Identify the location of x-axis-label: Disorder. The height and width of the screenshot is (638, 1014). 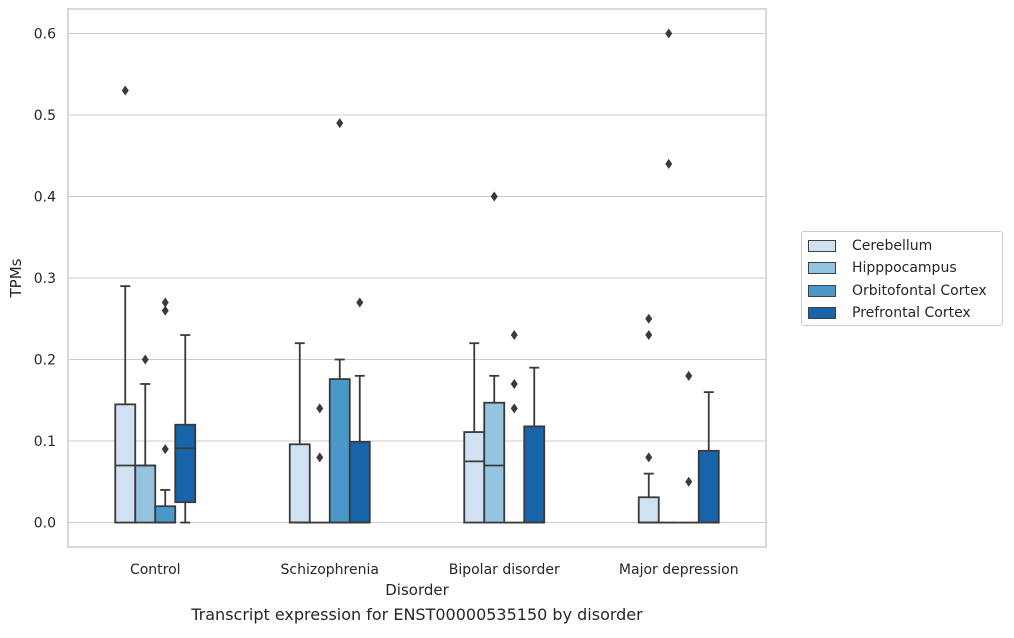
(417, 590).